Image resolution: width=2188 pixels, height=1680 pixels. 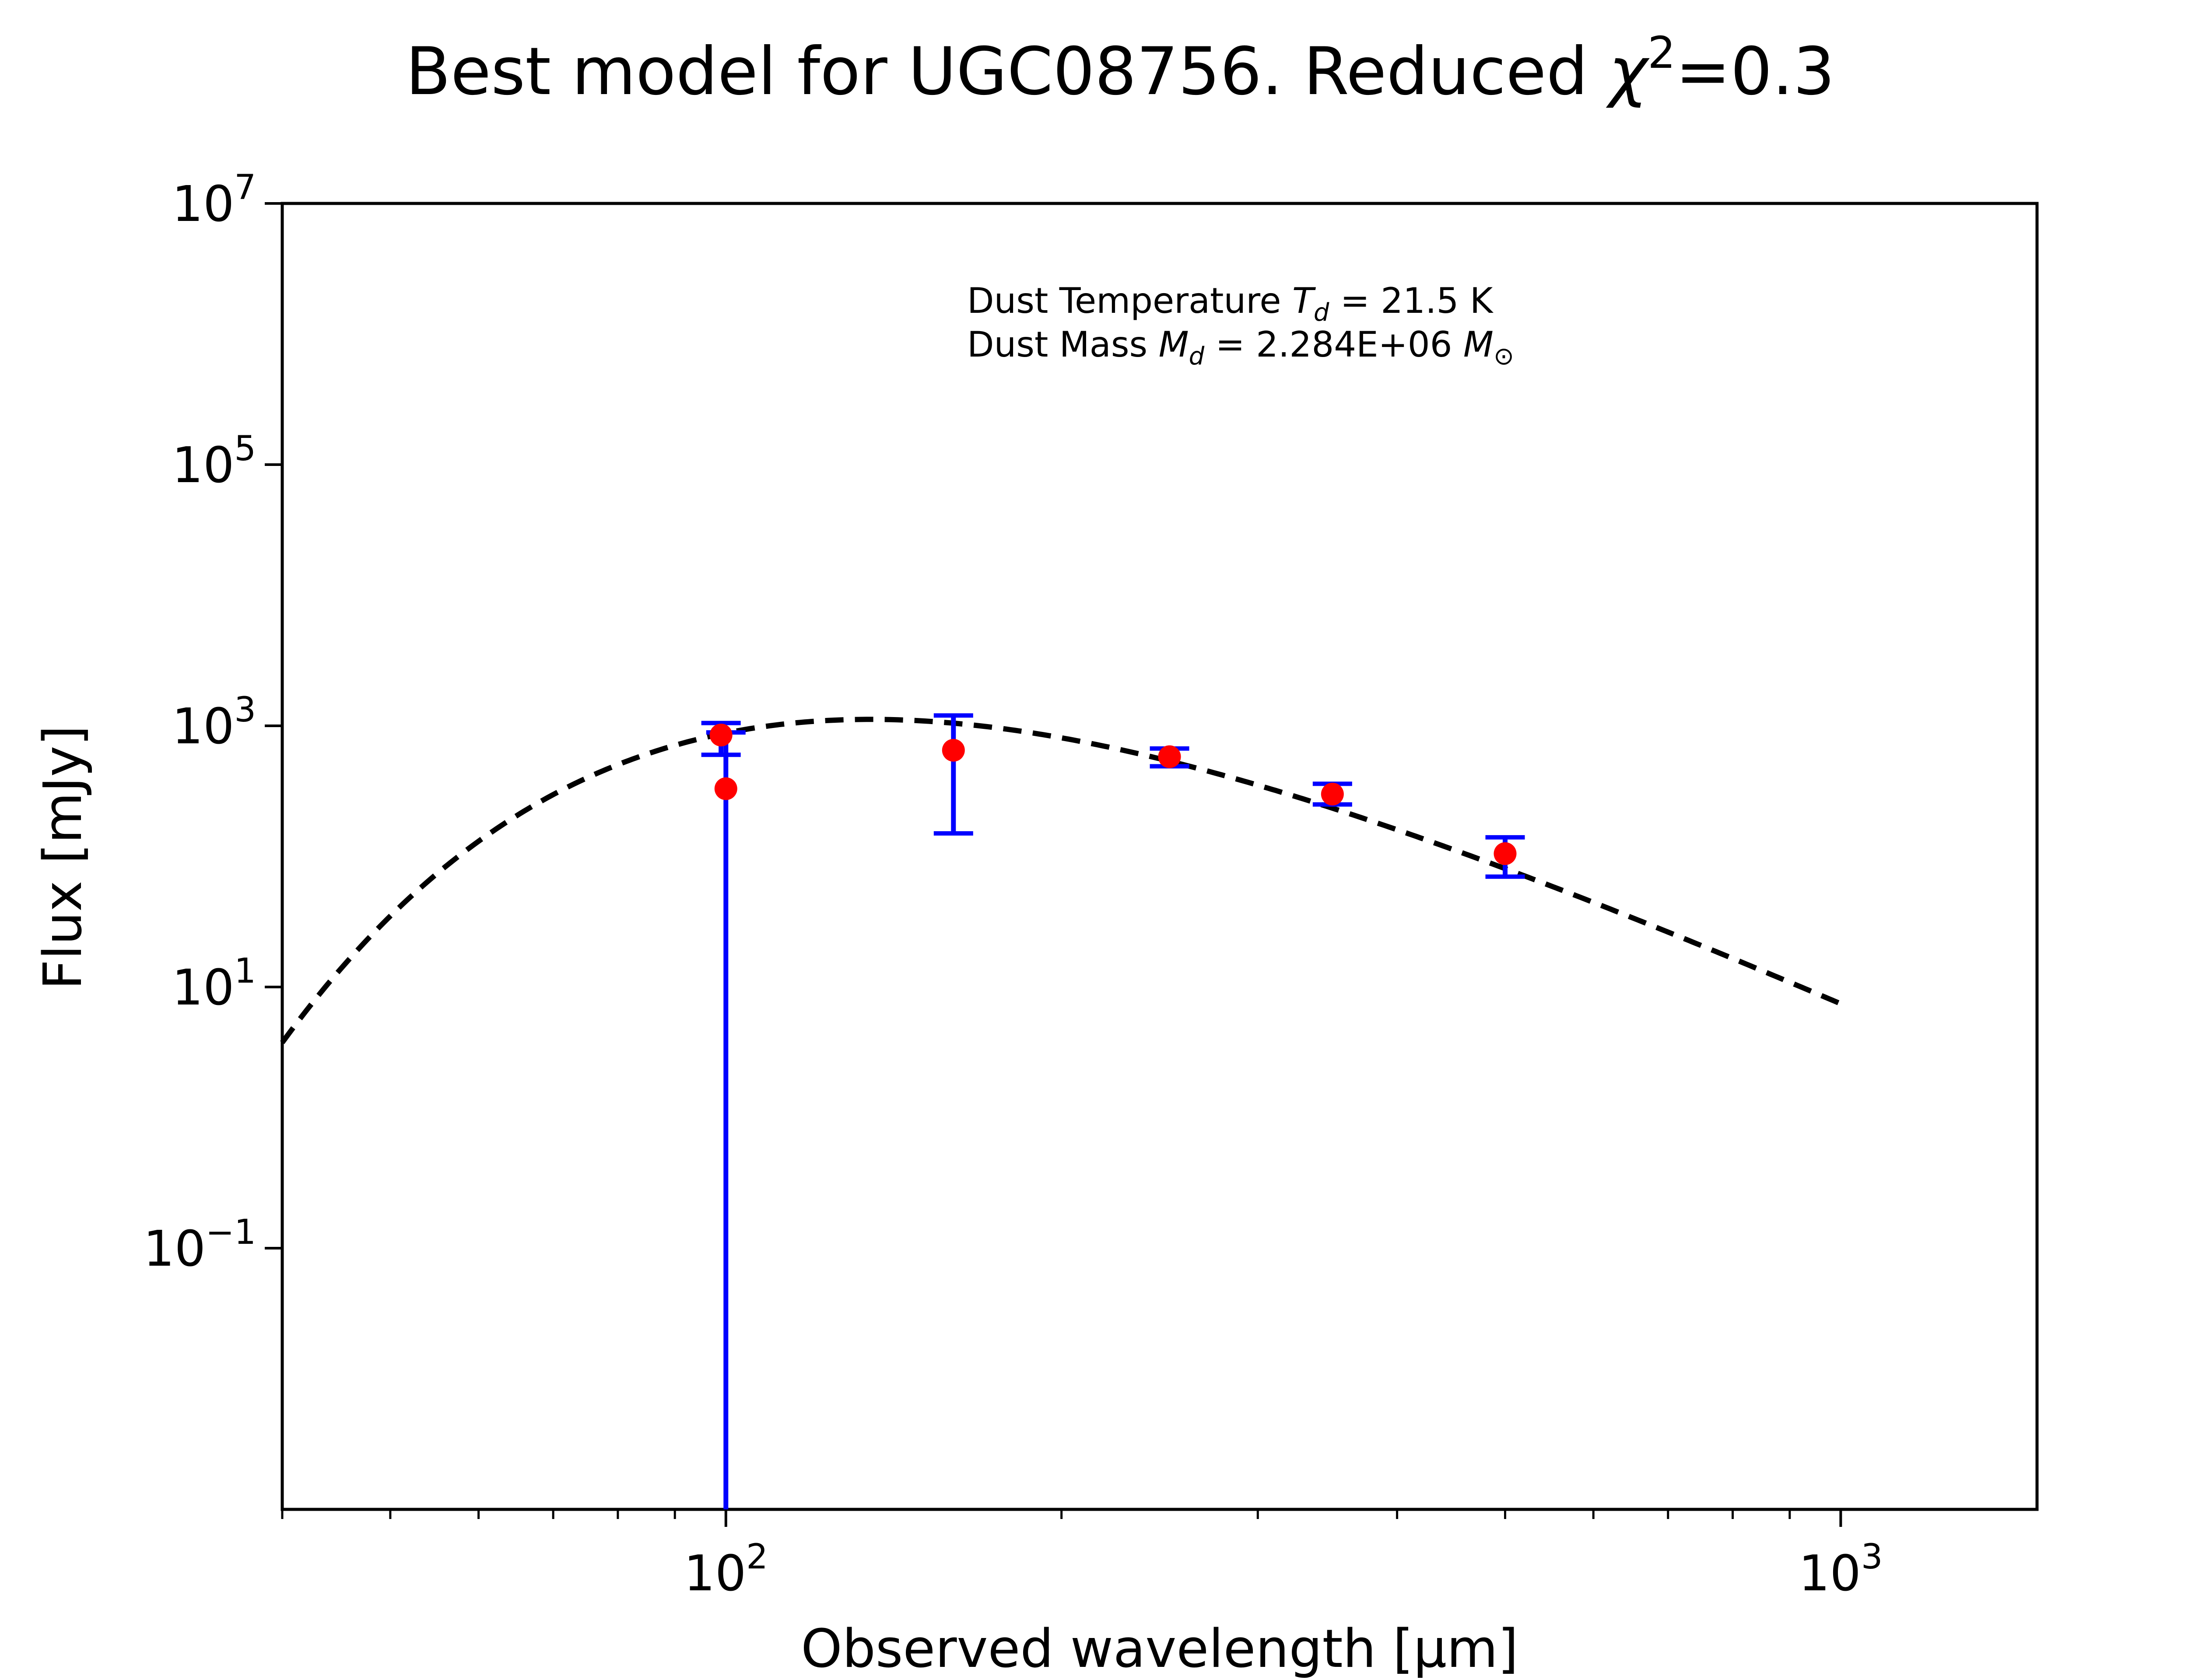 I want to click on dust-temperature-annotation: Dust Temperature Td = 21.5 K, so click(x=1230, y=303).